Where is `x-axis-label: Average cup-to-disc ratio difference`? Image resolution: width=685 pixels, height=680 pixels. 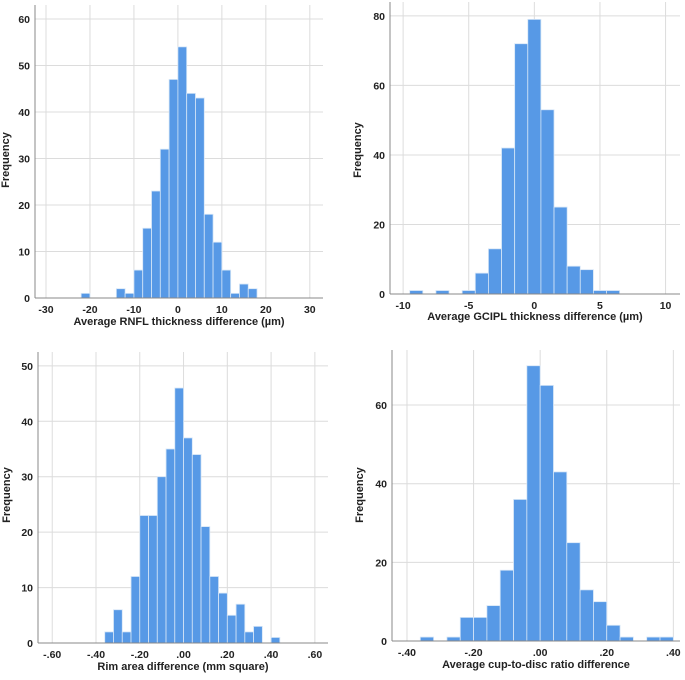
x-axis-label: Average cup-to-disc ratio difference is located at coordinates (536, 665).